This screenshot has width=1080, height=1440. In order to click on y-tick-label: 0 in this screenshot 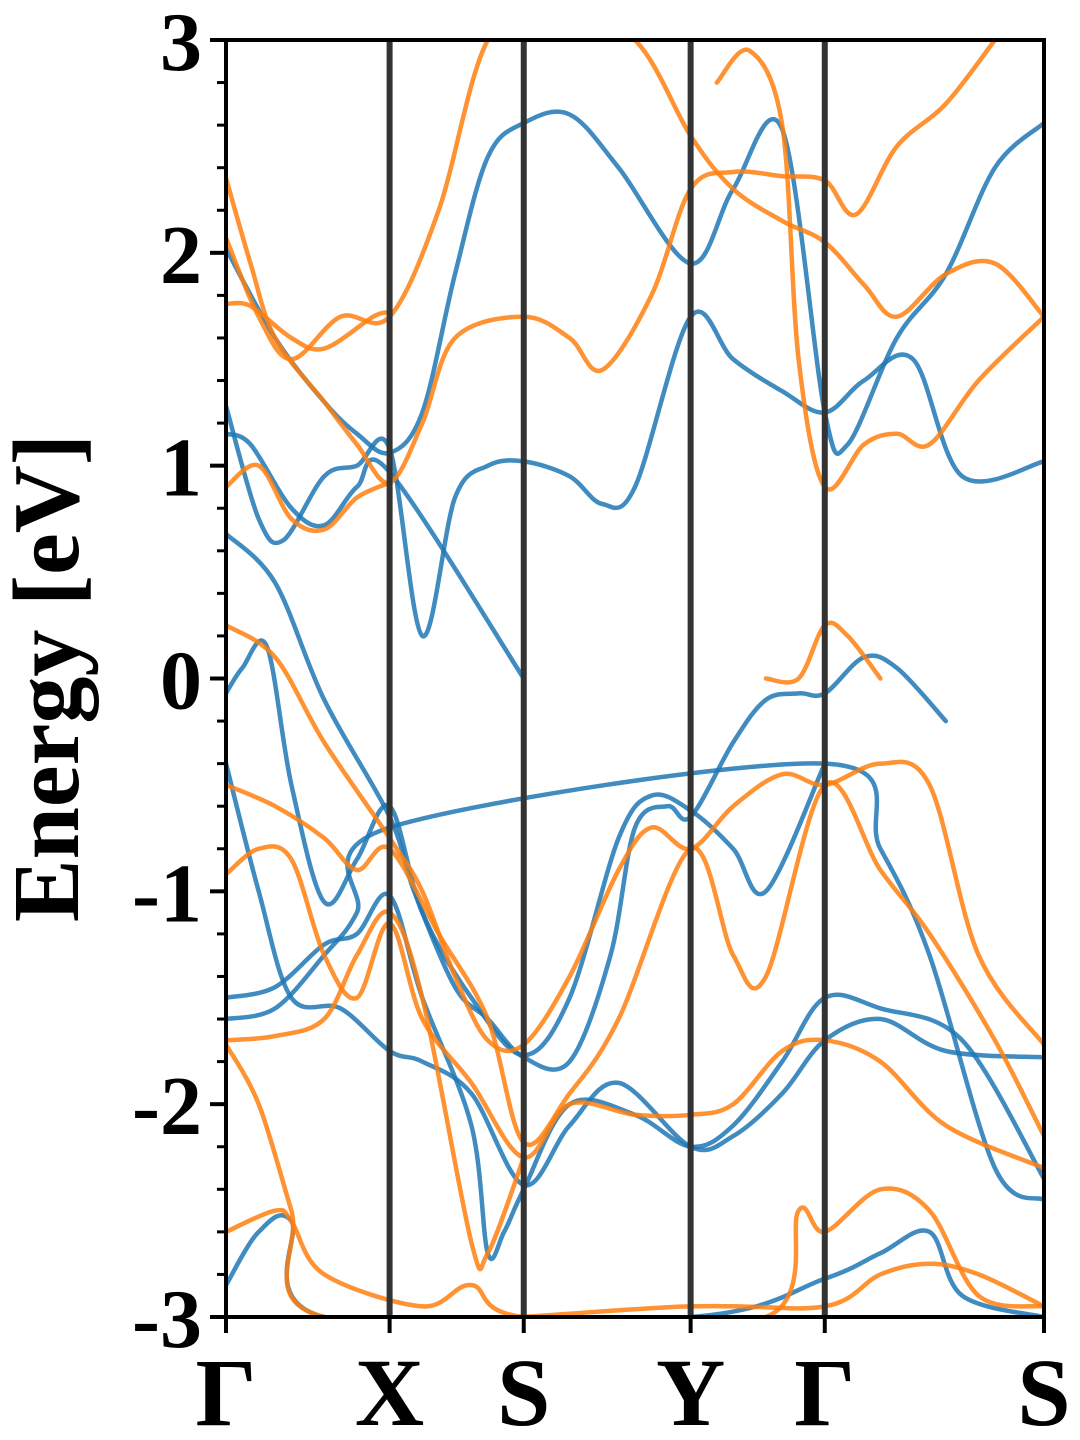, I will do `click(181, 681)`.